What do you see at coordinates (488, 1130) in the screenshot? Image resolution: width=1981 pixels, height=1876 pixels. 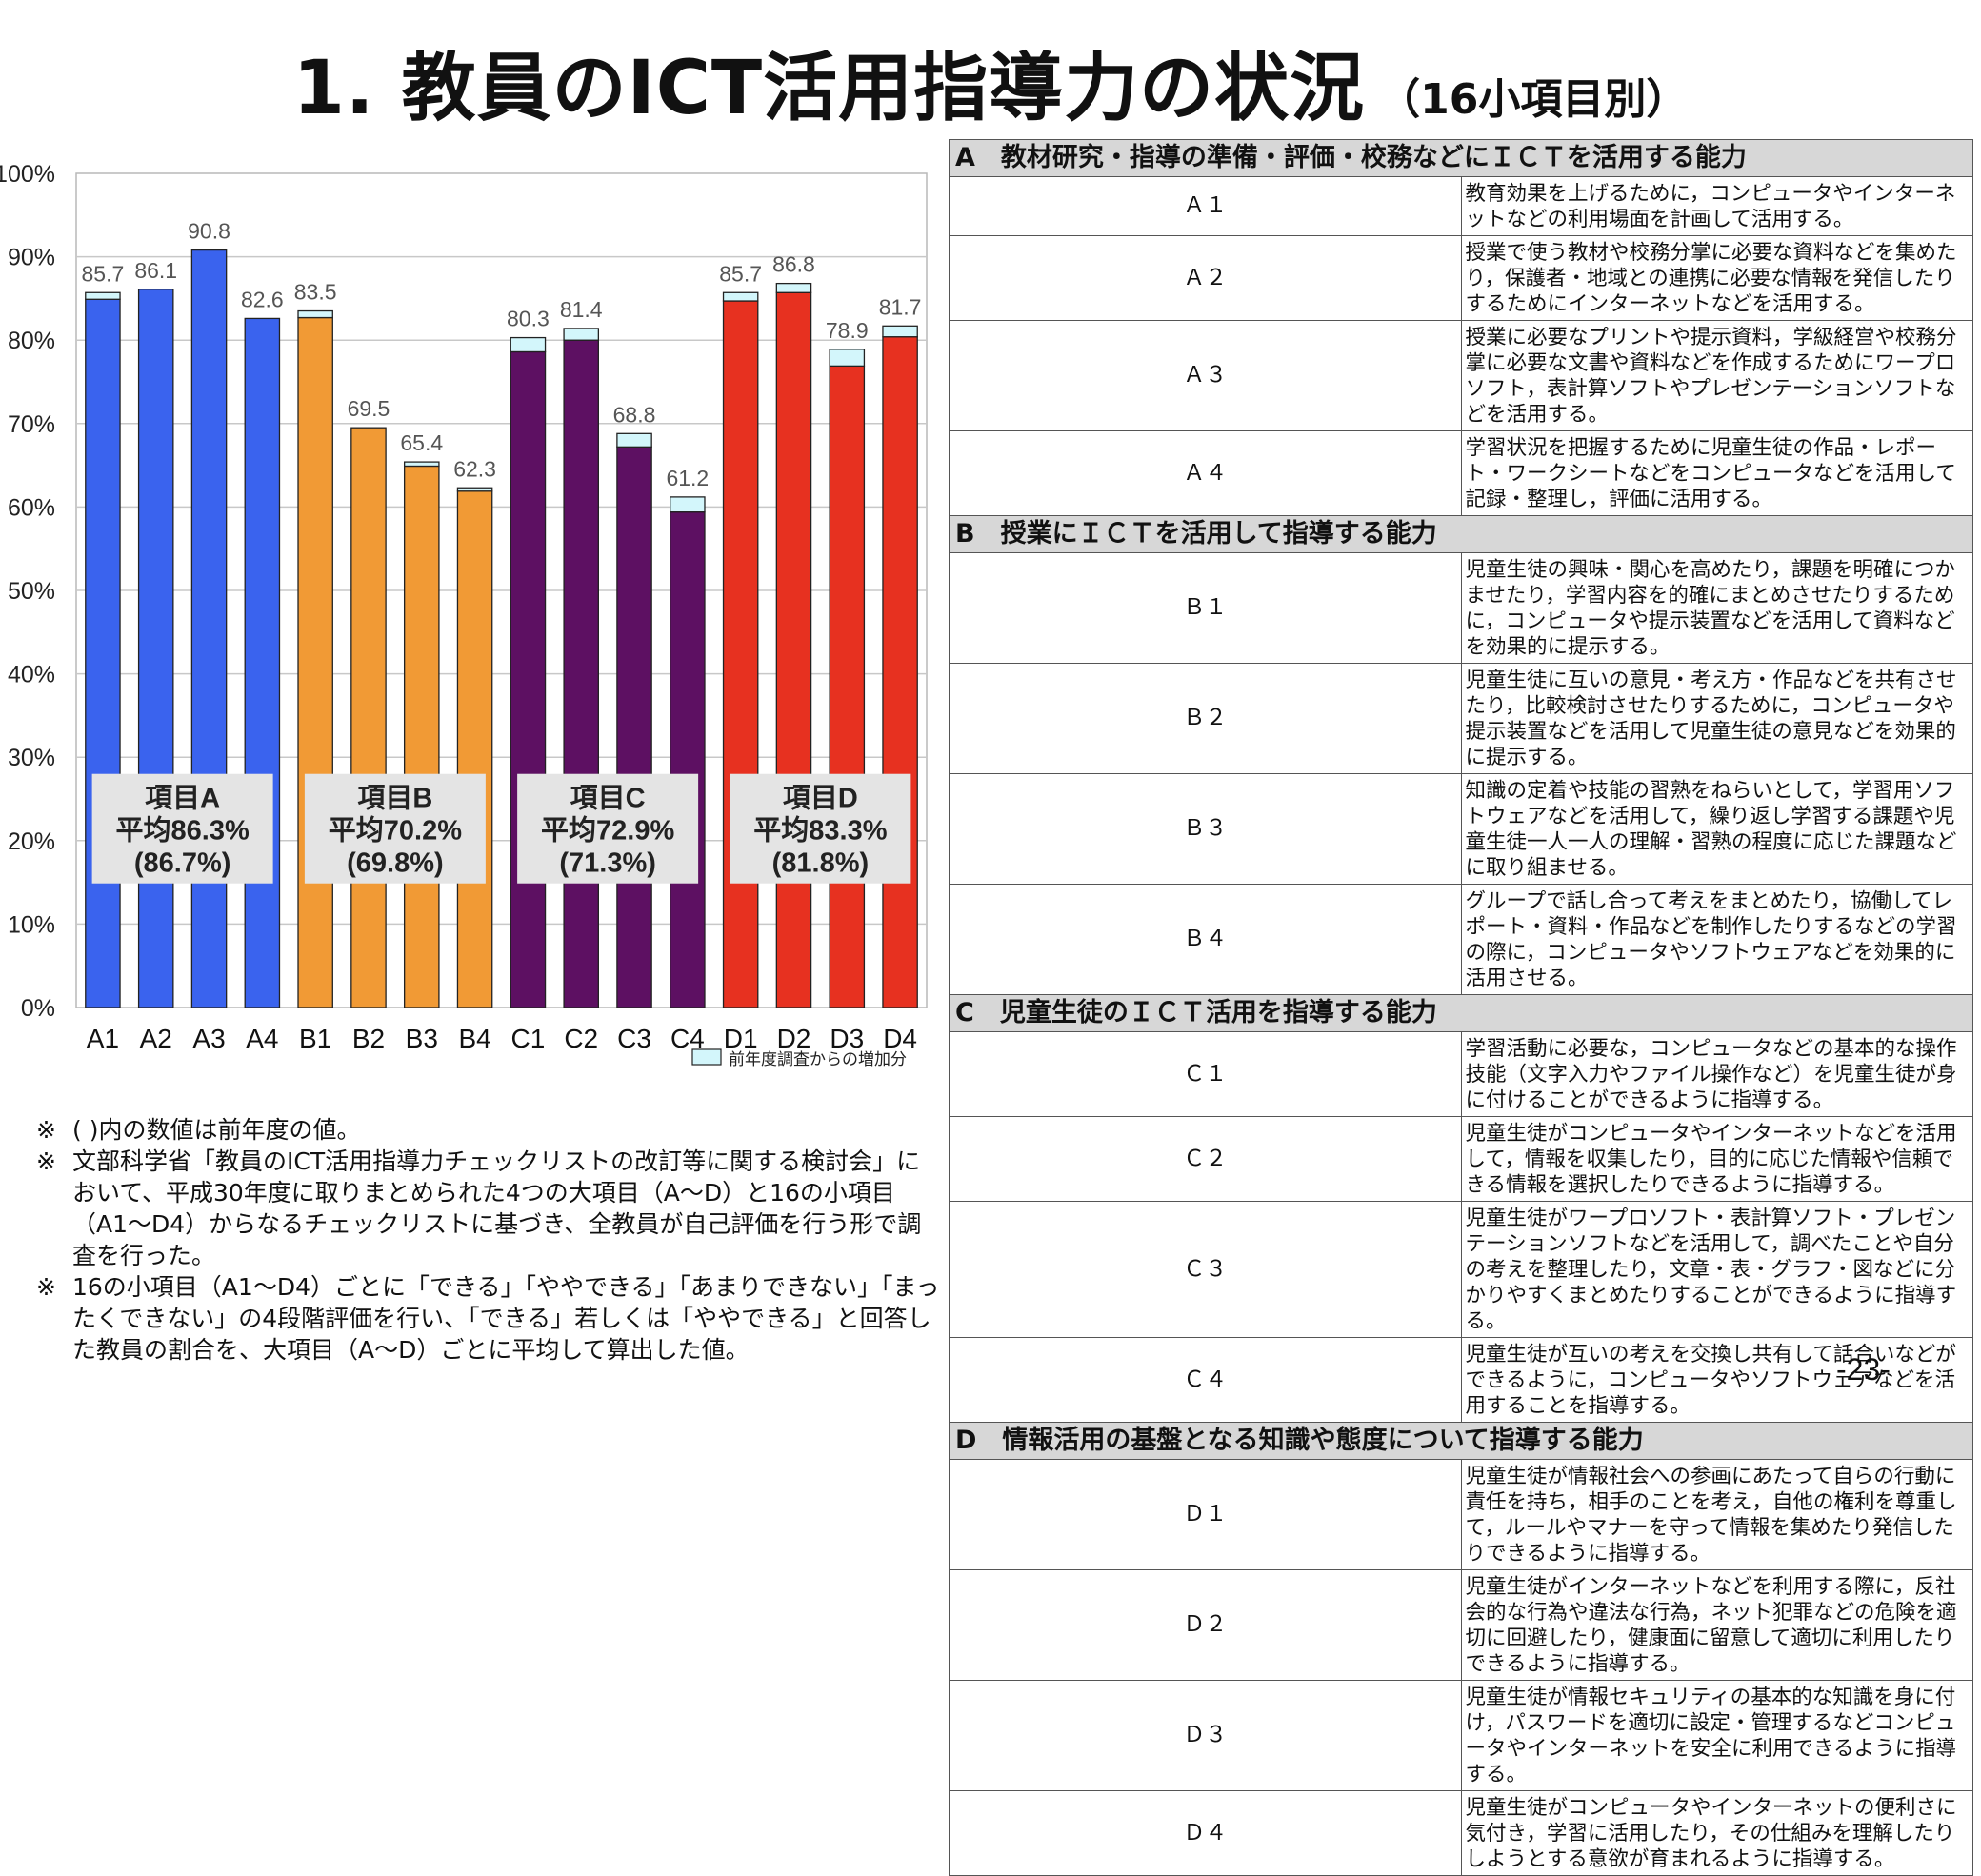 I see `footnote: ※ ( )内の数値は前年度の値。` at bounding box center [488, 1130].